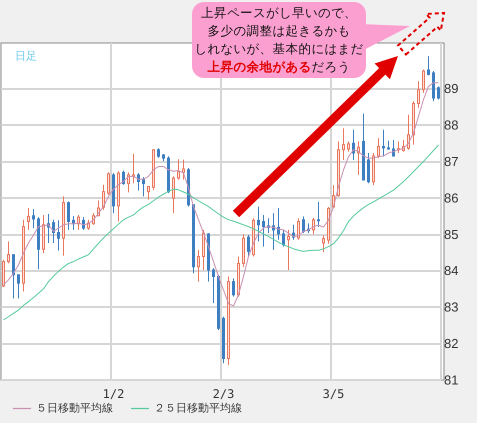 The width and height of the screenshot is (477, 423). I want to click on y-tick-label: 87, so click(451, 161).